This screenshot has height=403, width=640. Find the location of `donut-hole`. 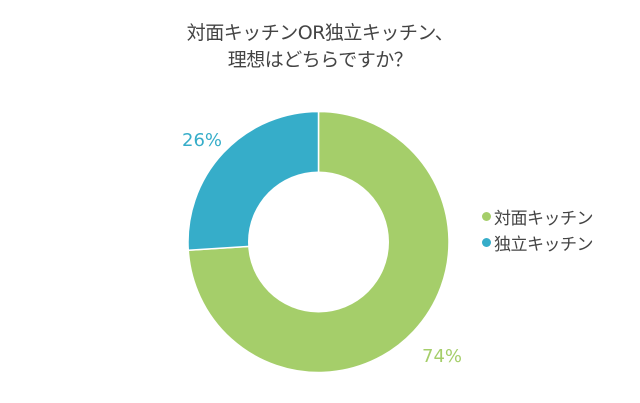

donut-hole is located at coordinates (318, 242).